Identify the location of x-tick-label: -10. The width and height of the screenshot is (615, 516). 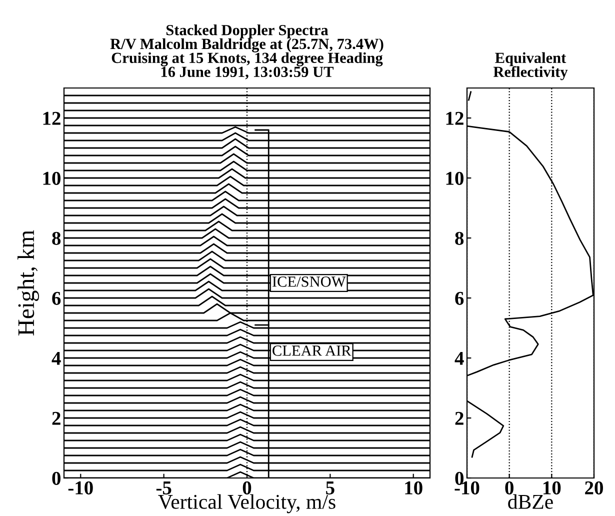
(80, 487).